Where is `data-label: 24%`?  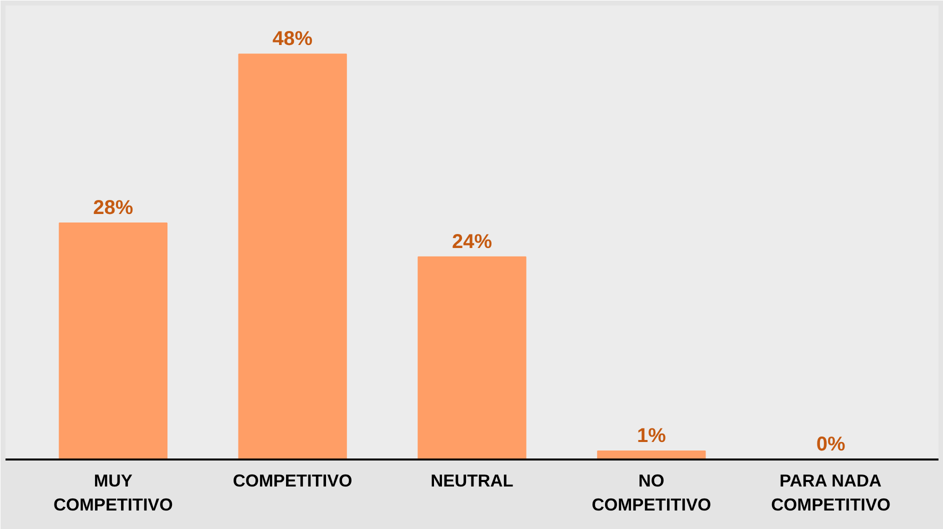 data-label: 24% is located at coordinates (472, 241).